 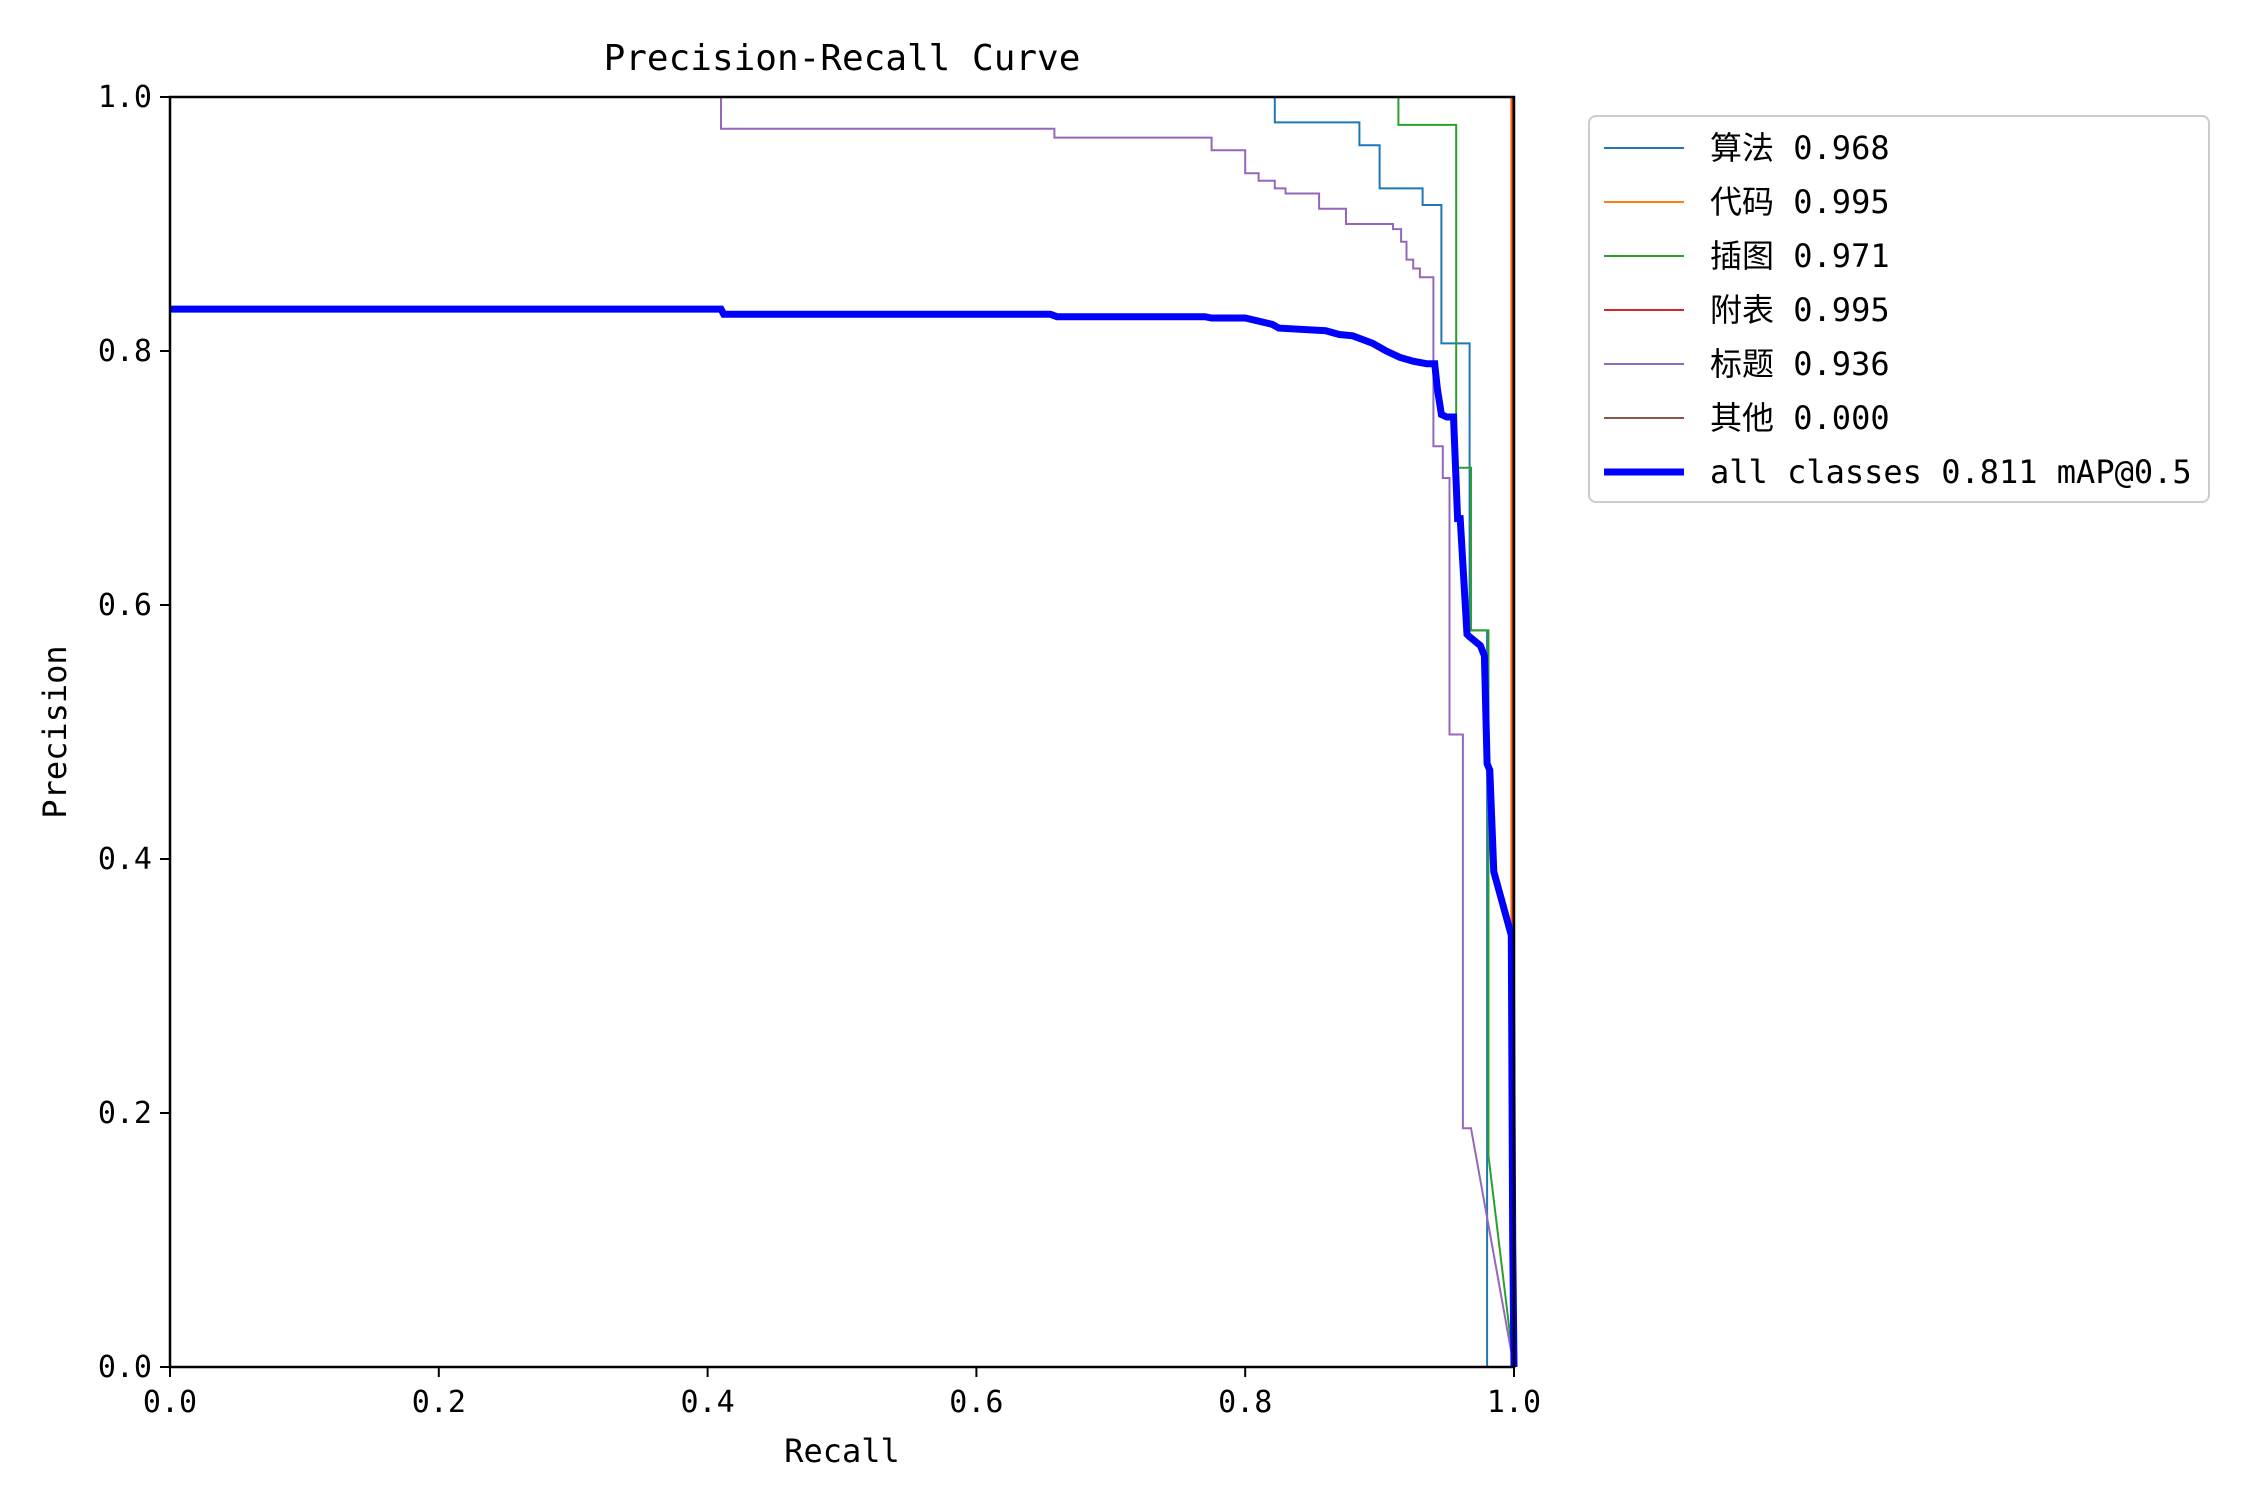 What do you see at coordinates (125, 1113) in the screenshot?
I see `y-tick-label: 0.2` at bounding box center [125, 1113].